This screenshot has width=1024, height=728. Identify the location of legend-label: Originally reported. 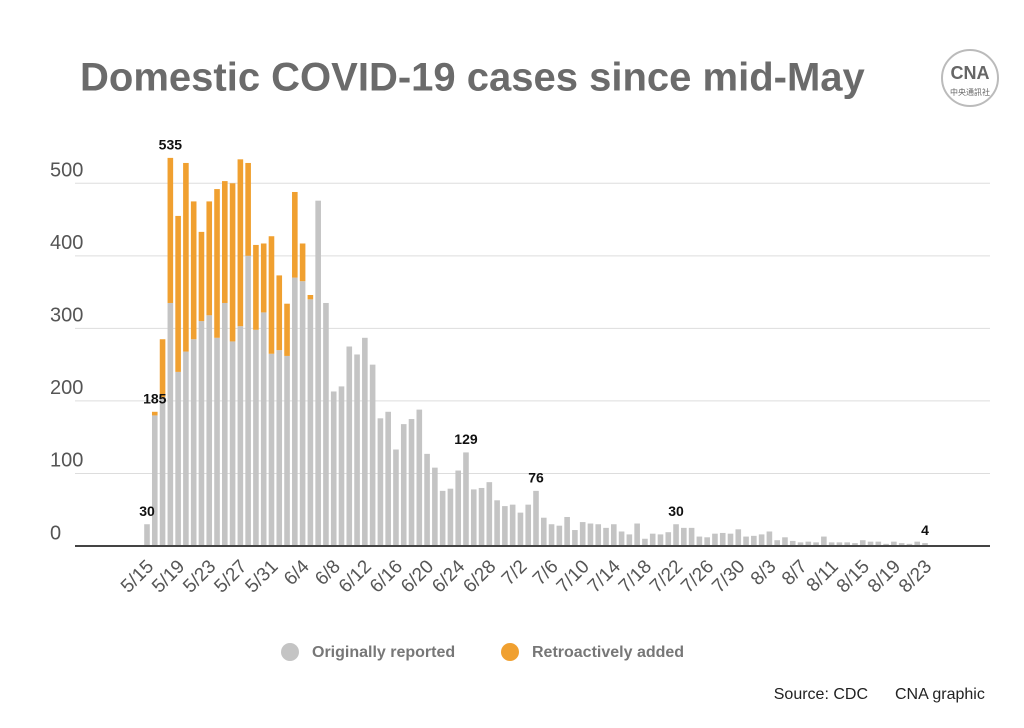
(383, 652).